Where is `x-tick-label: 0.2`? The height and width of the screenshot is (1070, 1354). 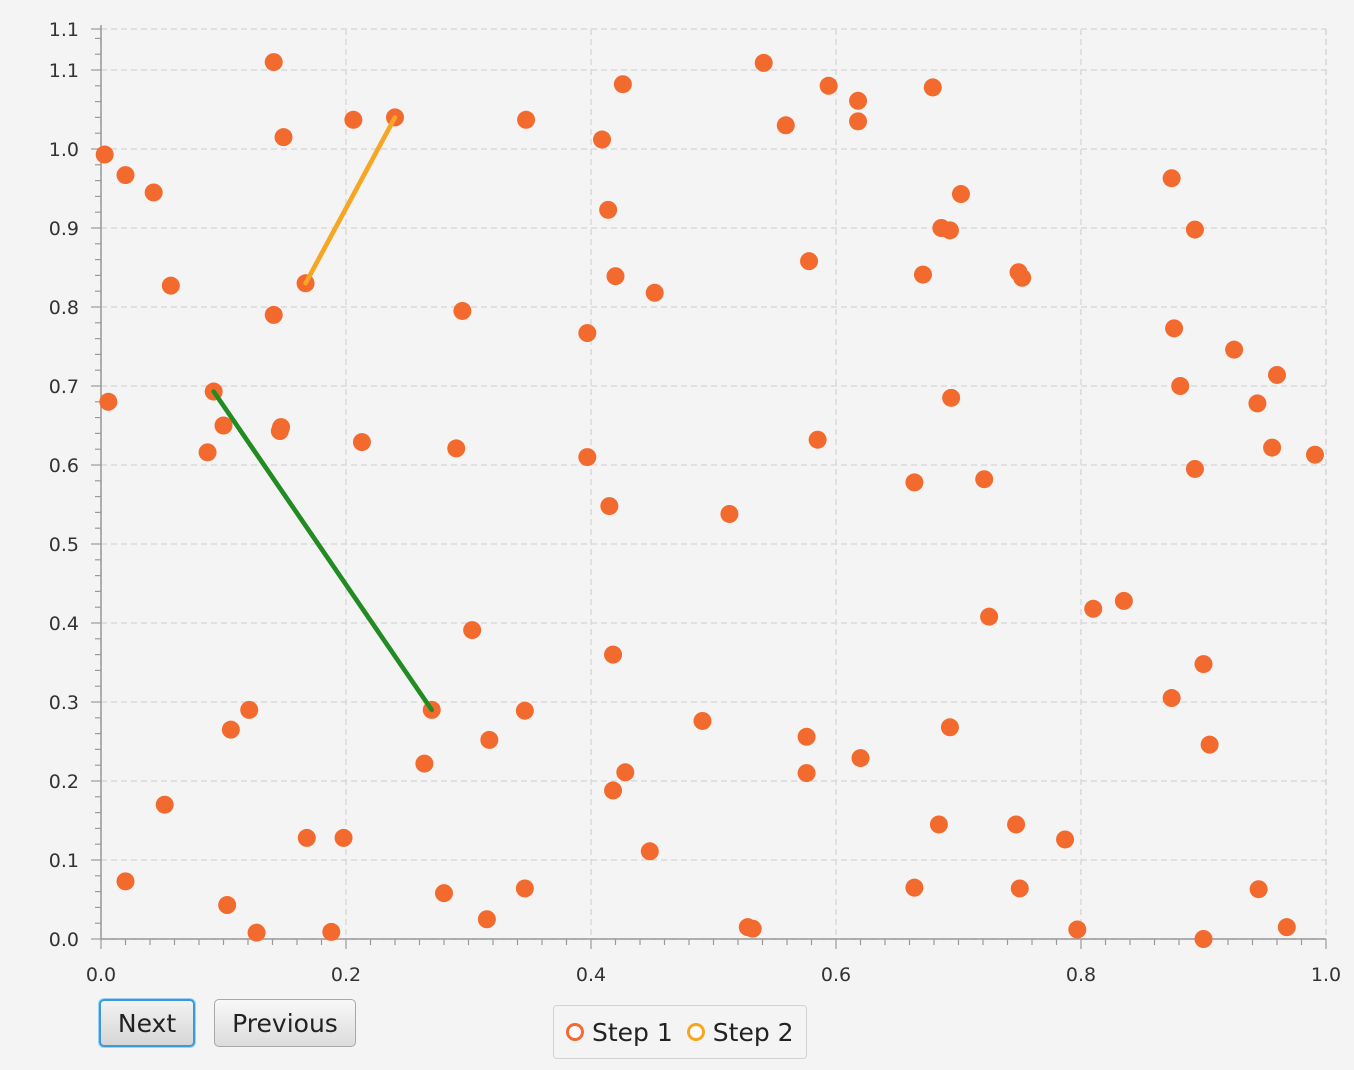 x-tick-label: 0.2 is located at coordinates (346, 975).